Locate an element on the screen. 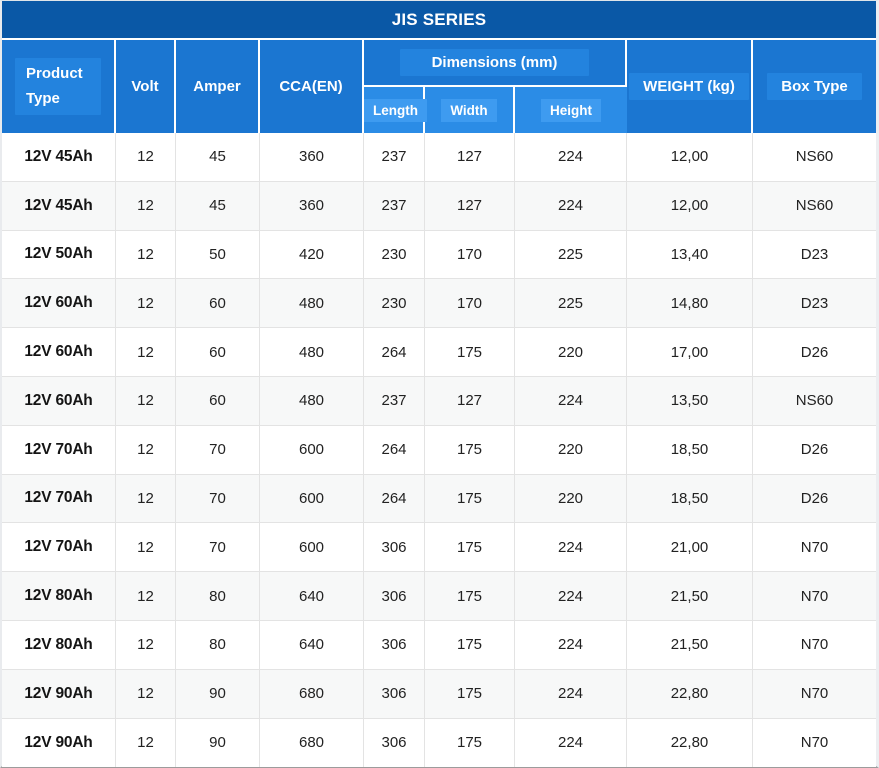 The width and height of the screenshot is (879, 768). table-row: 12V 60Ah 12 60 480 264 175 220 17,00 D26 is located at coordinates (439, 352).